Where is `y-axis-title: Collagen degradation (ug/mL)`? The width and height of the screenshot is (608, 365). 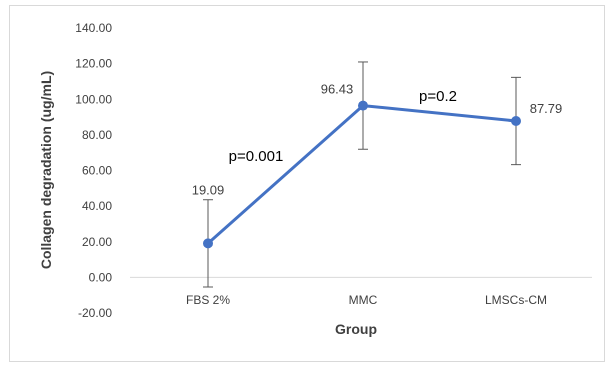
y-axis-title: Collagen degradation (ug/mL) is located at coordinates (46, 170).